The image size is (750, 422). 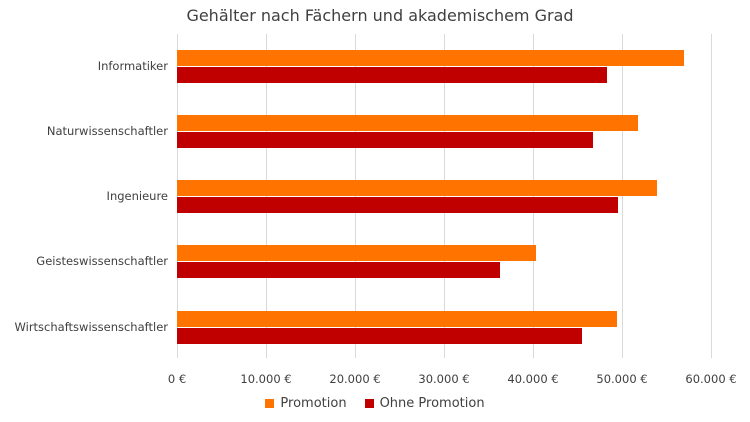 I want to click on legend-label: Promotion, so click(x=313, y=403).